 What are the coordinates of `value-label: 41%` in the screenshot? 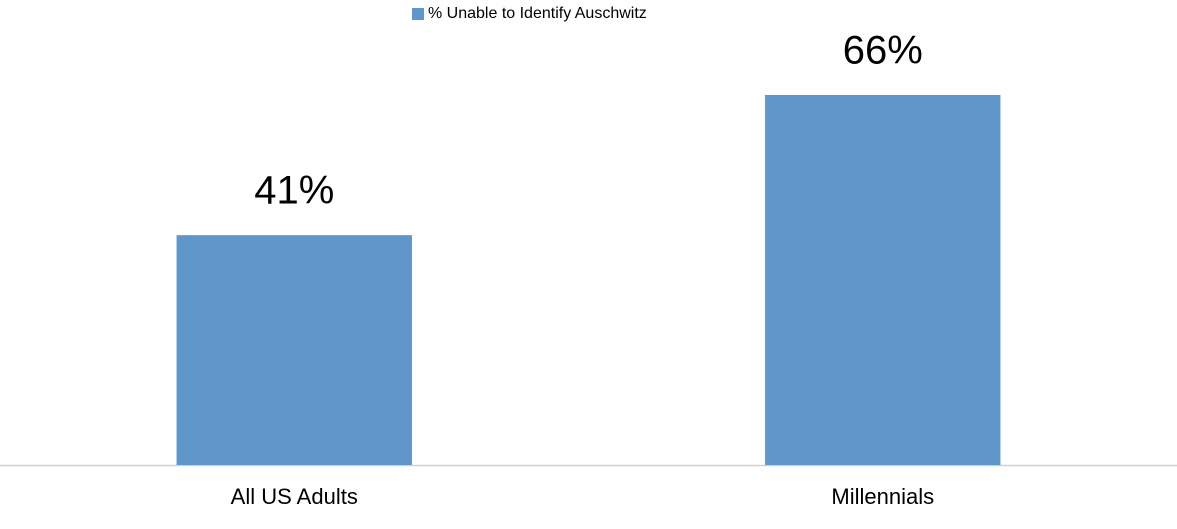 It's located at (294, 191).